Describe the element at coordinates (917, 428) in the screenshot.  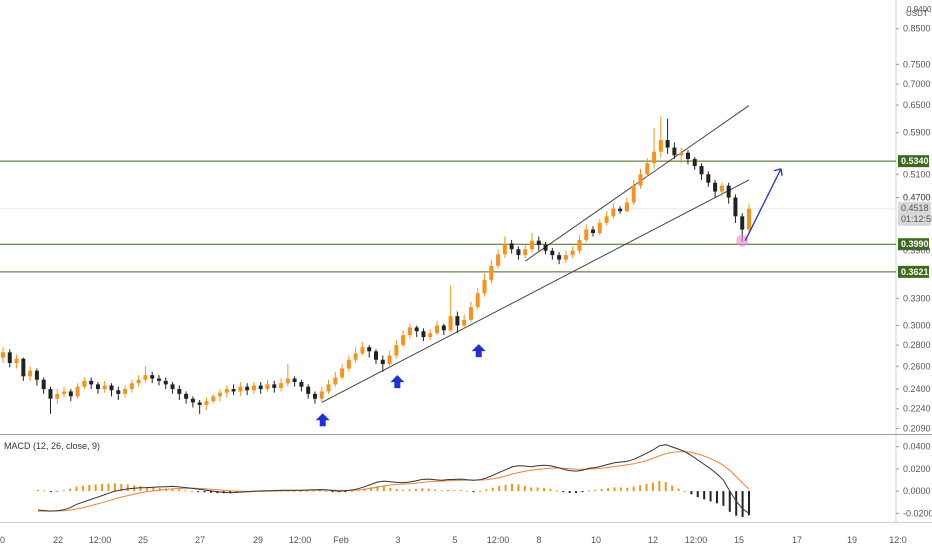
I see `price-tick-label: 0.2090` at that location.